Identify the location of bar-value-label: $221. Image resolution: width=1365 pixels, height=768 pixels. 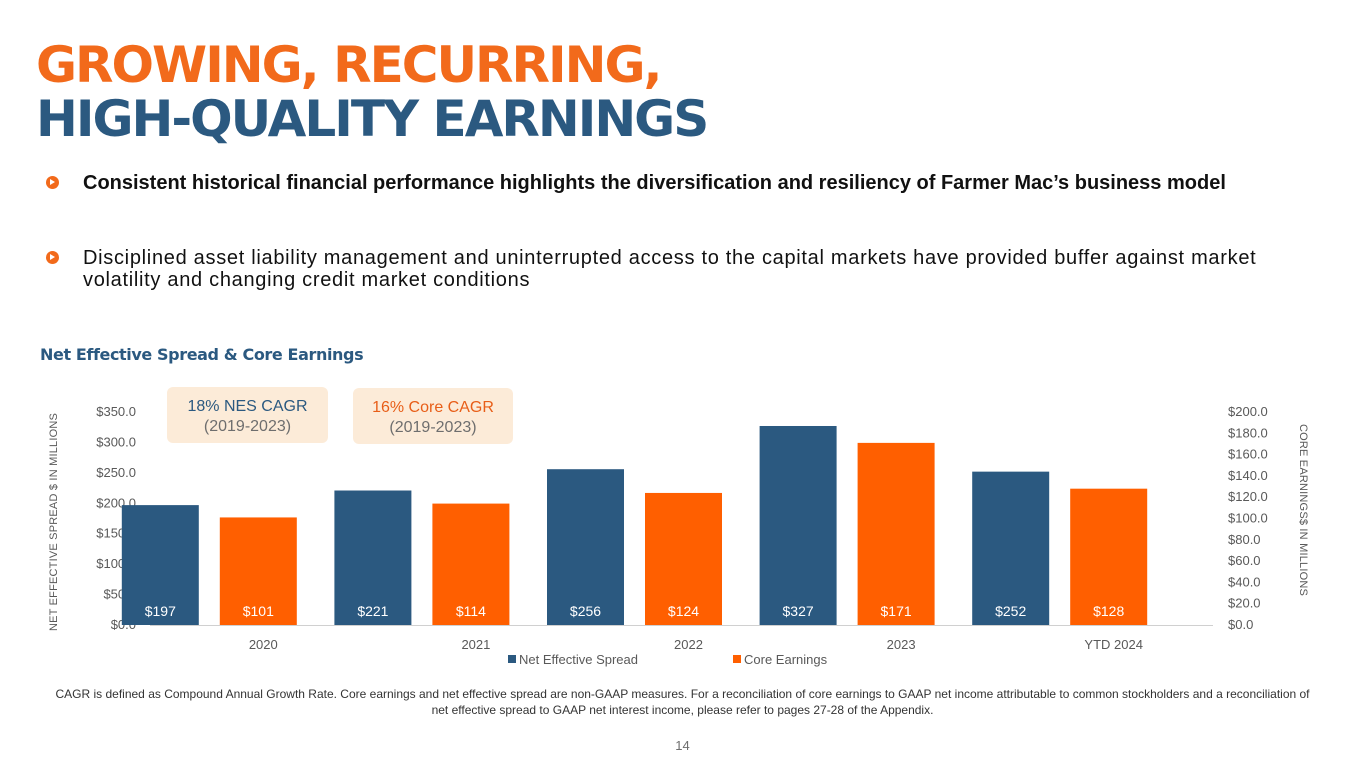
(372, 611).